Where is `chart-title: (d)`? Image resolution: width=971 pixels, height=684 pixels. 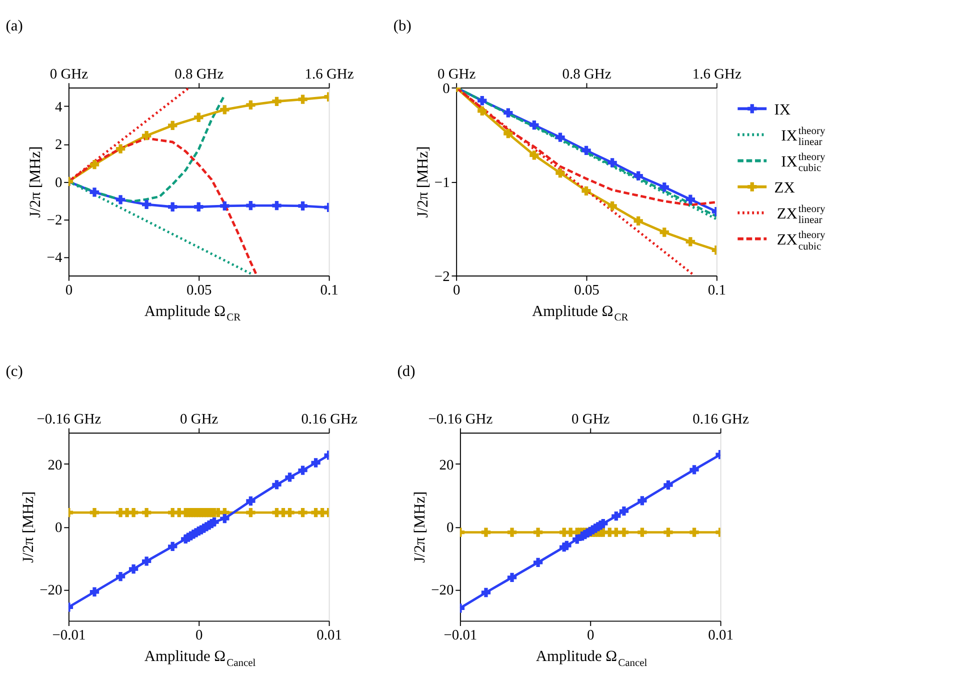
chart-title: (d) is located at coordinates (406, 371).